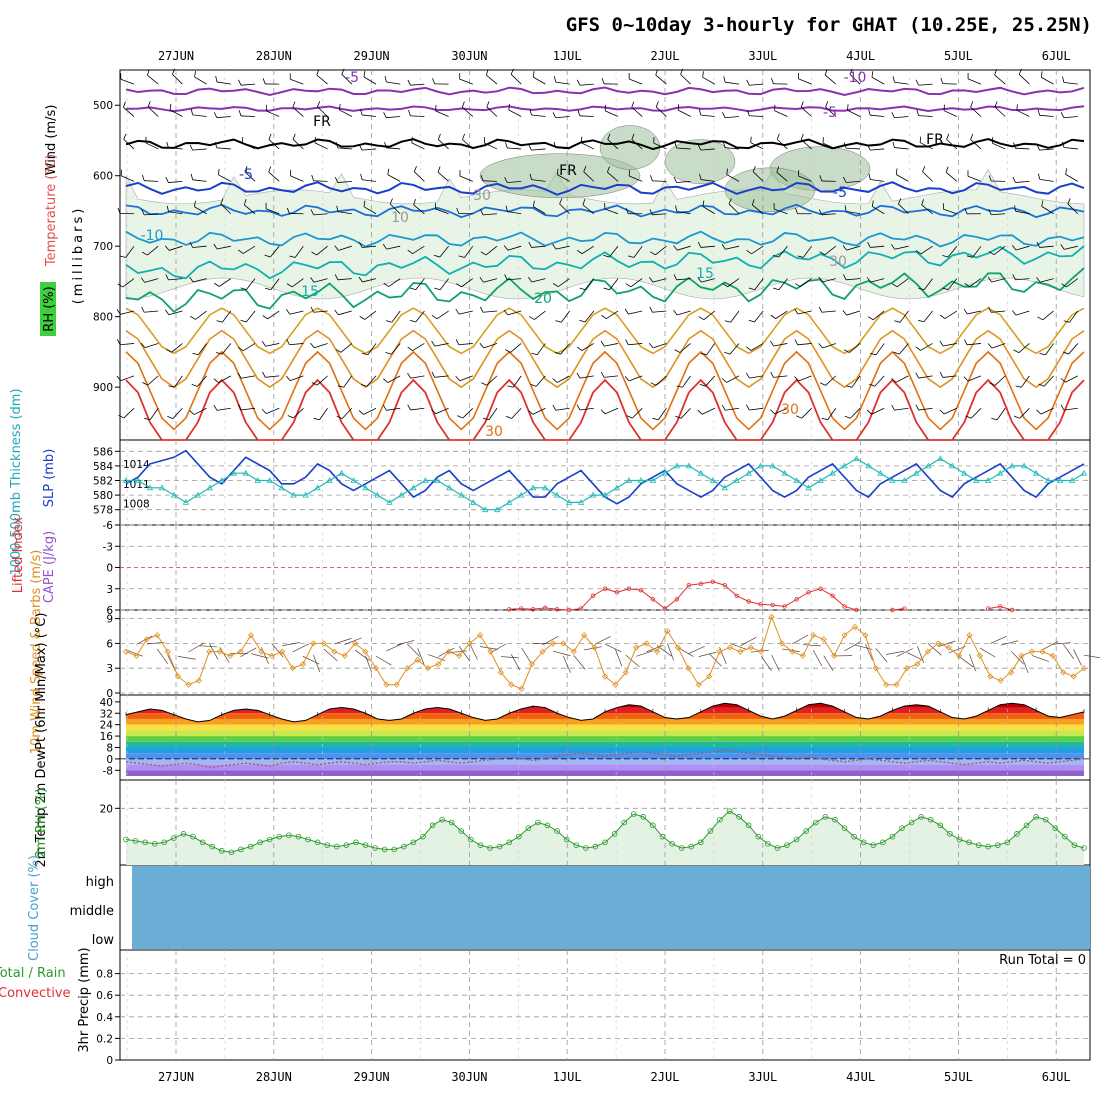 This screenshot has height=1100, width=1100. I want to click on thickness-tick-label: 584, so click(103, 467).